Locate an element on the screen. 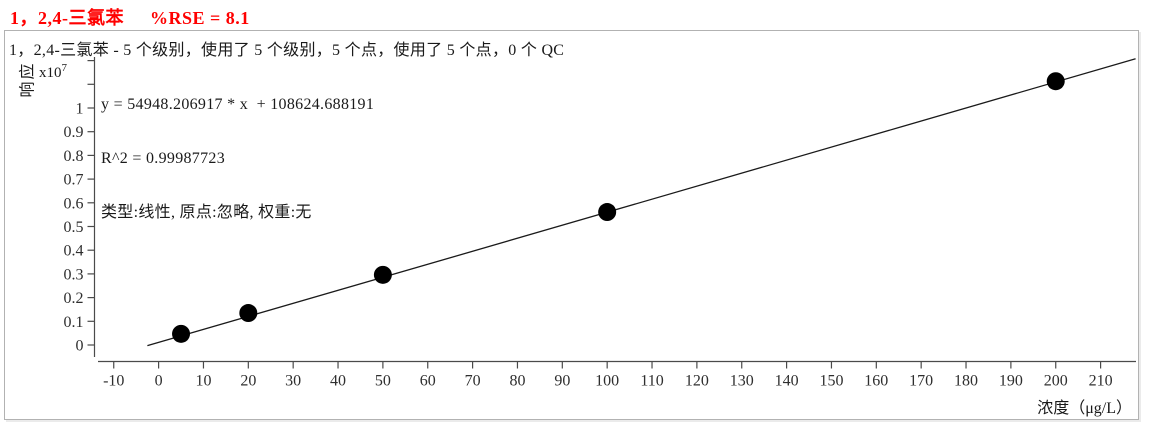 The image size is (1153, 431). x-tick-label: 20 is located at coordinates (248, 381).